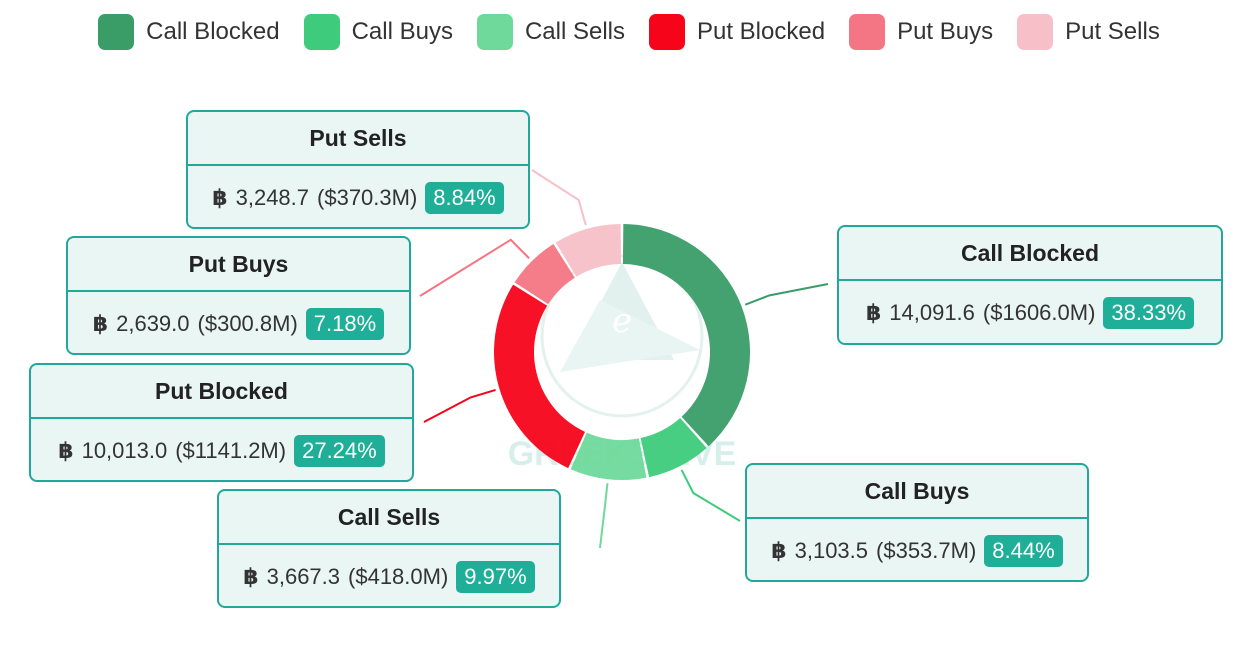  I want to click on label-box-call-buys: Call Buys ฿ 3,103.5 ($353.7M) 8.44%, so click(917, 522).